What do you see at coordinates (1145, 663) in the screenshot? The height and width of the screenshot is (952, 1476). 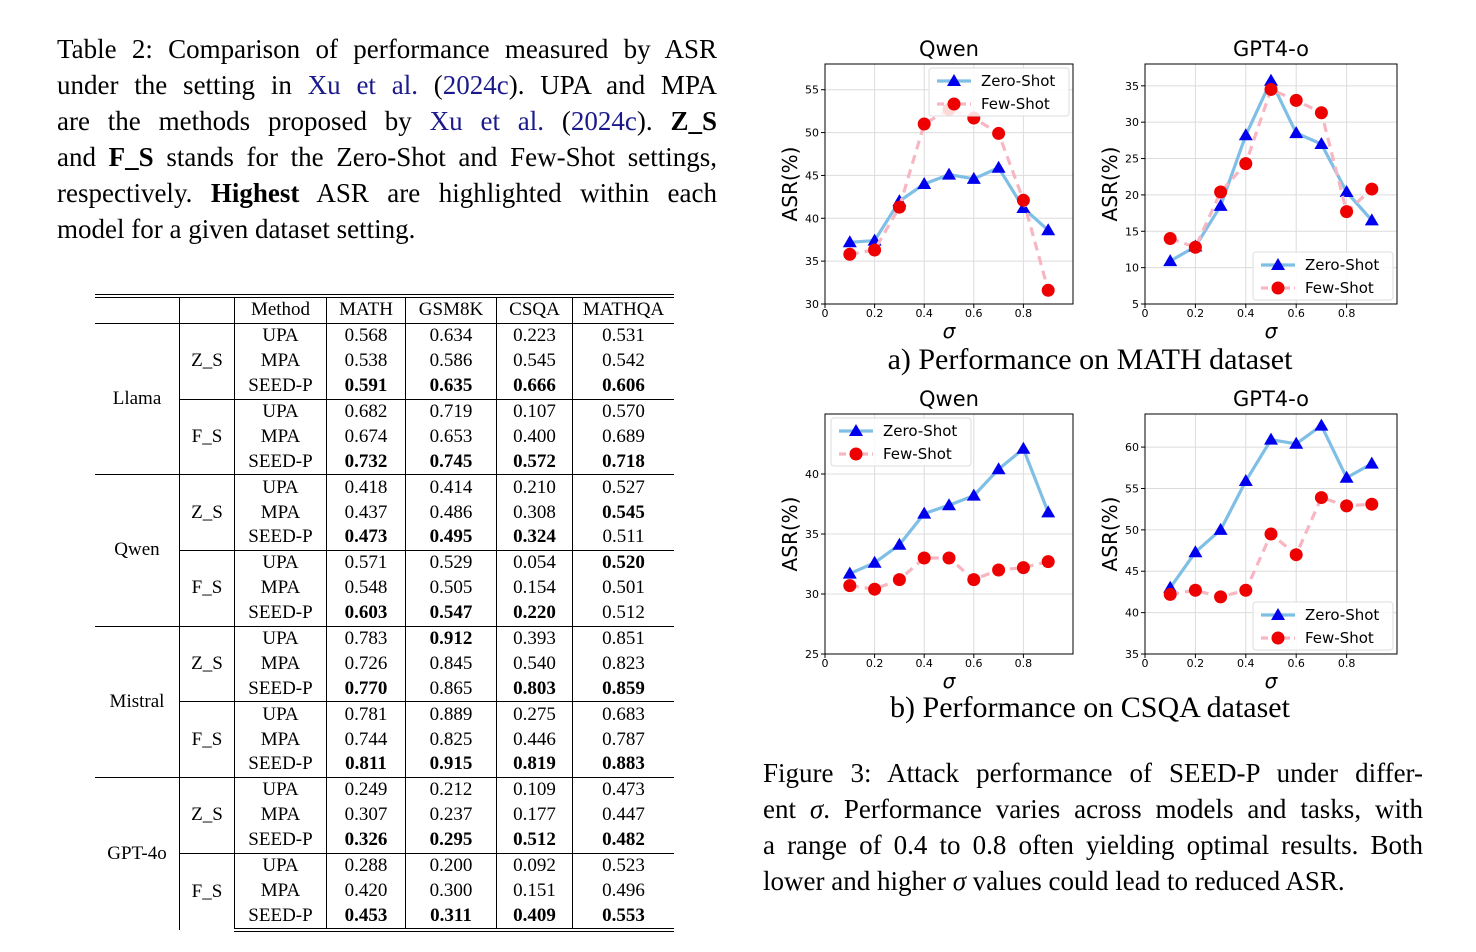 I see `x-tick-label: 0` at bounding box center [1145, 663].